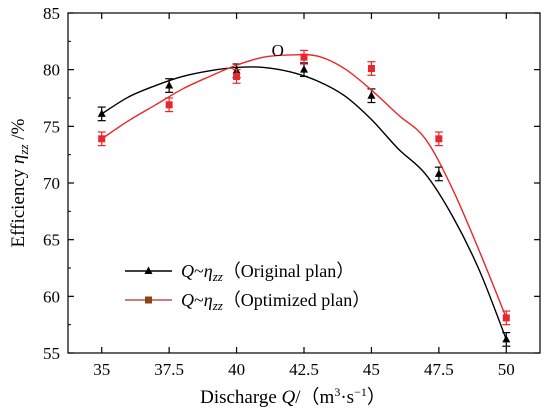 This screenshot has height=415, width=550. I want to click on legend-item-optimized: Q~ηzz（Optimized plan）, so click(247, 301).